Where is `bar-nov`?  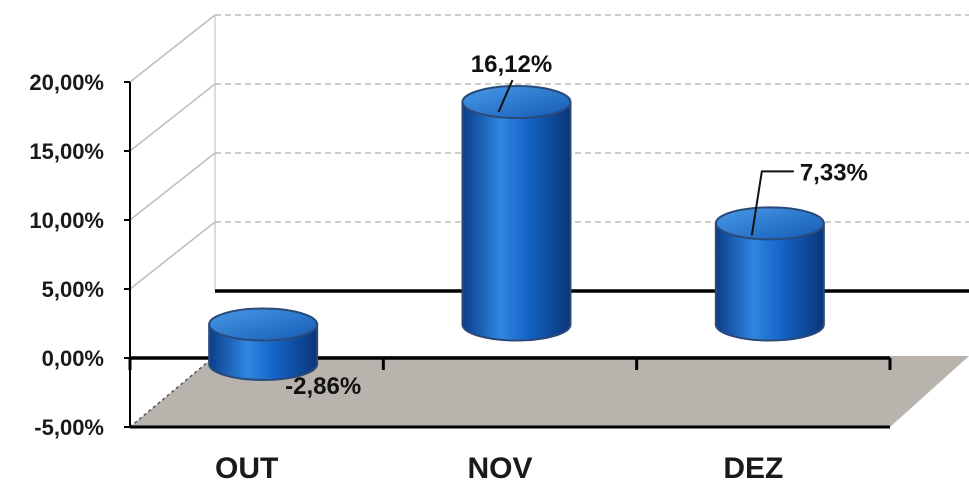
bar-nov is located at coordinates (516, 213).